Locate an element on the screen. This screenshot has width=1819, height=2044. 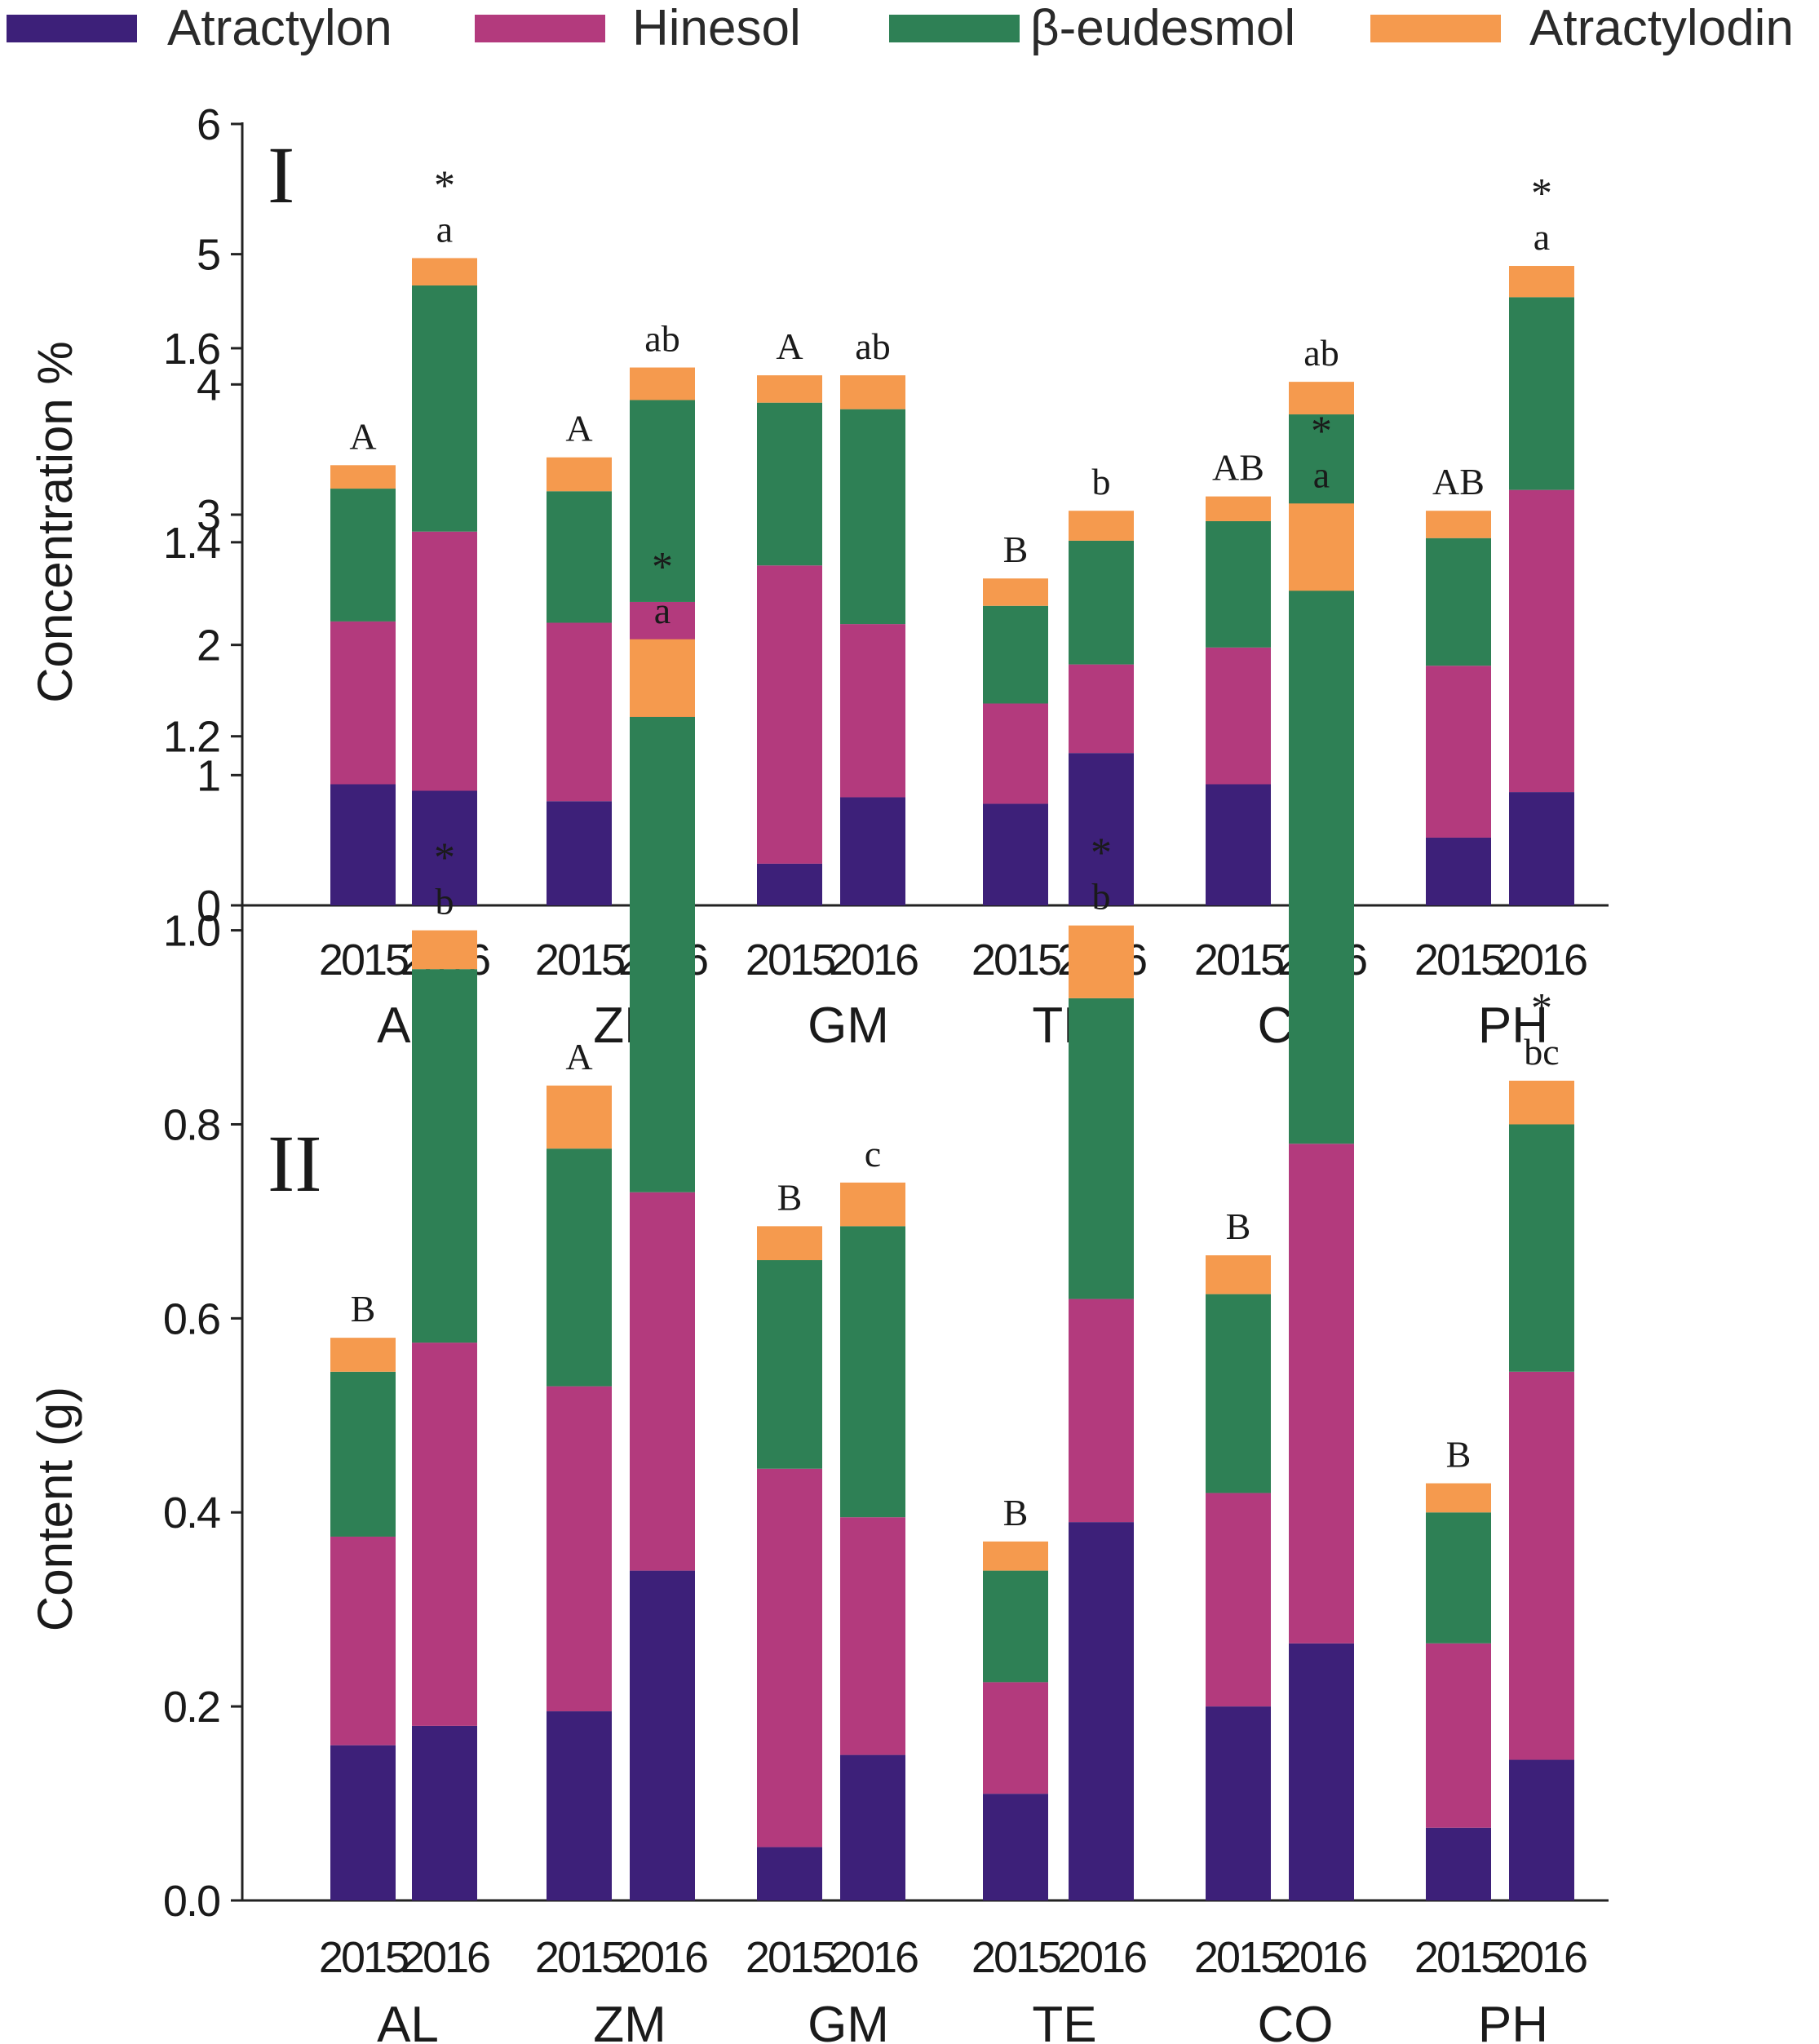
y-tick-label: 3 is located at coordinates (208, 515).